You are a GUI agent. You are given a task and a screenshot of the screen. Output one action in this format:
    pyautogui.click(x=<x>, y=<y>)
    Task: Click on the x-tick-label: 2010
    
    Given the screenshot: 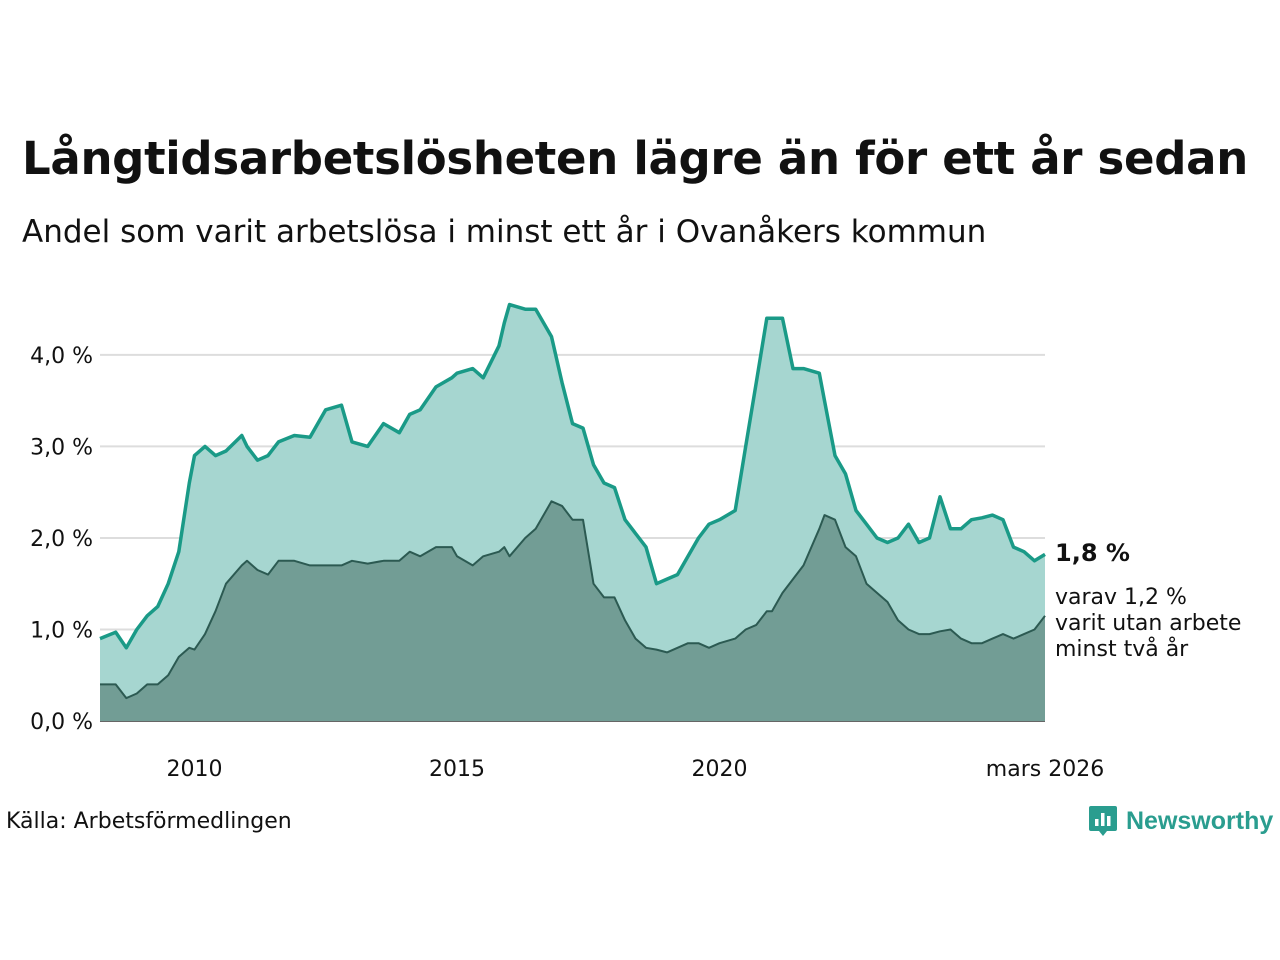 What is the action you would take?
    pyautogui.click(x=195, y=769)
    